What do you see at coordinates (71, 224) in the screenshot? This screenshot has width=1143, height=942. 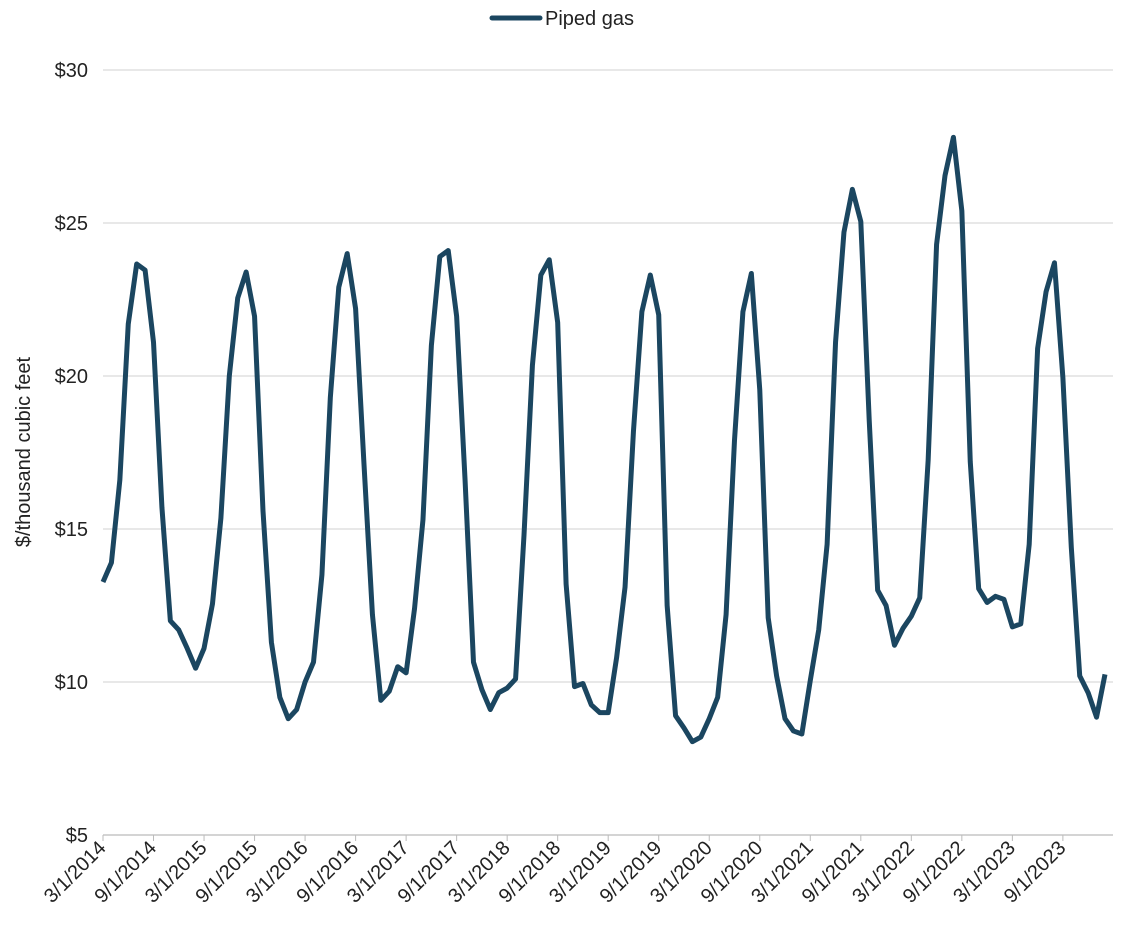 I see `y-tick-label: $25` at bounding box center [71, 224].